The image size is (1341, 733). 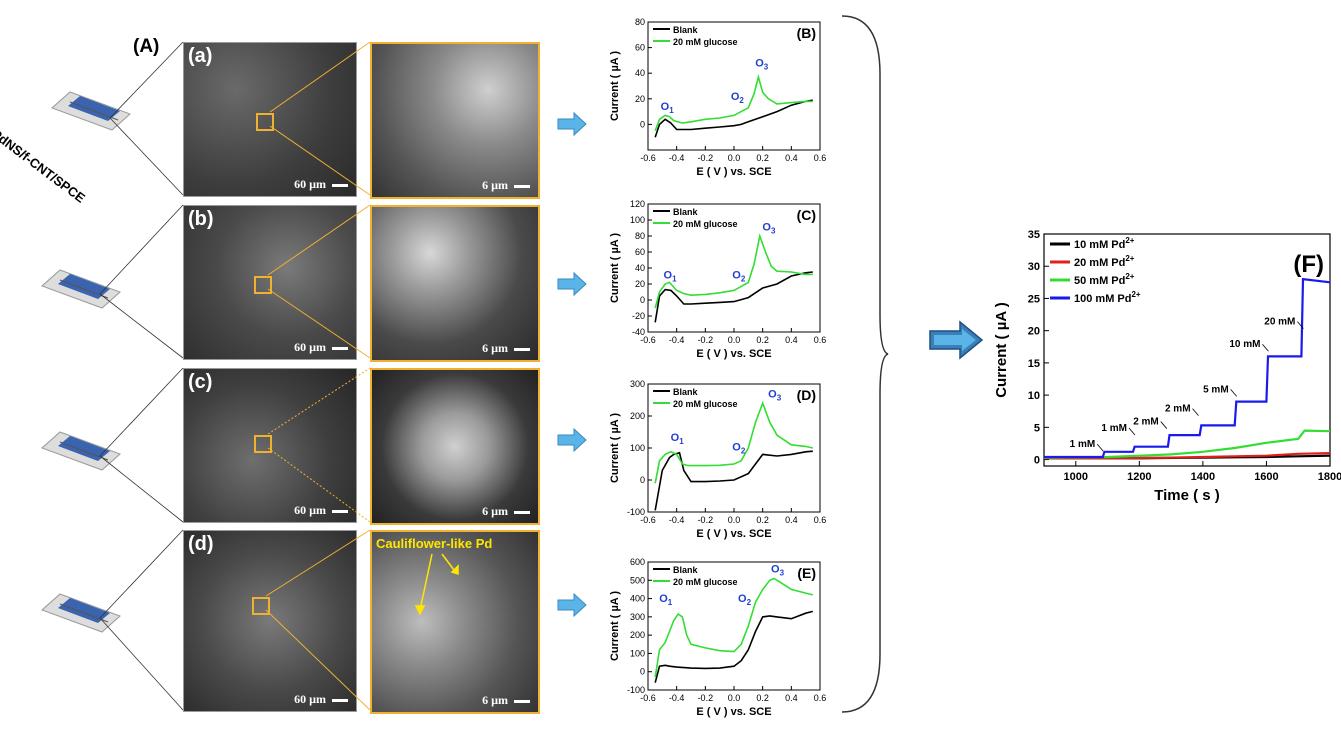 What do you see at coordinates (806, 573) in the screenshot?
I see `panel-label: (E)` at bounding box center [806, 573].